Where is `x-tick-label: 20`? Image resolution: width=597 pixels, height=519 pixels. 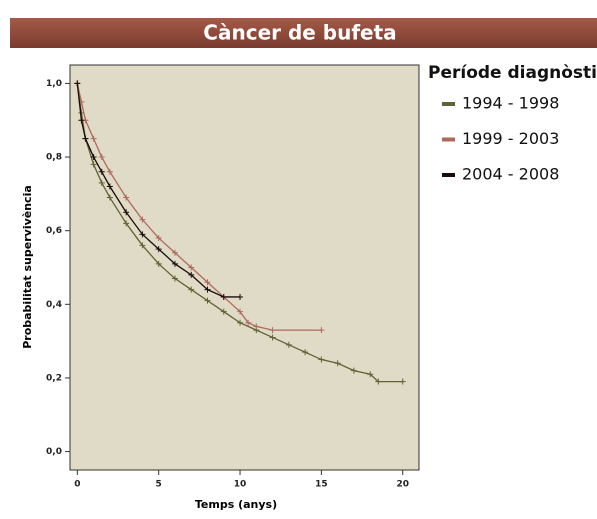
x-tick-label: 20 is located at coordinates (402, 485).